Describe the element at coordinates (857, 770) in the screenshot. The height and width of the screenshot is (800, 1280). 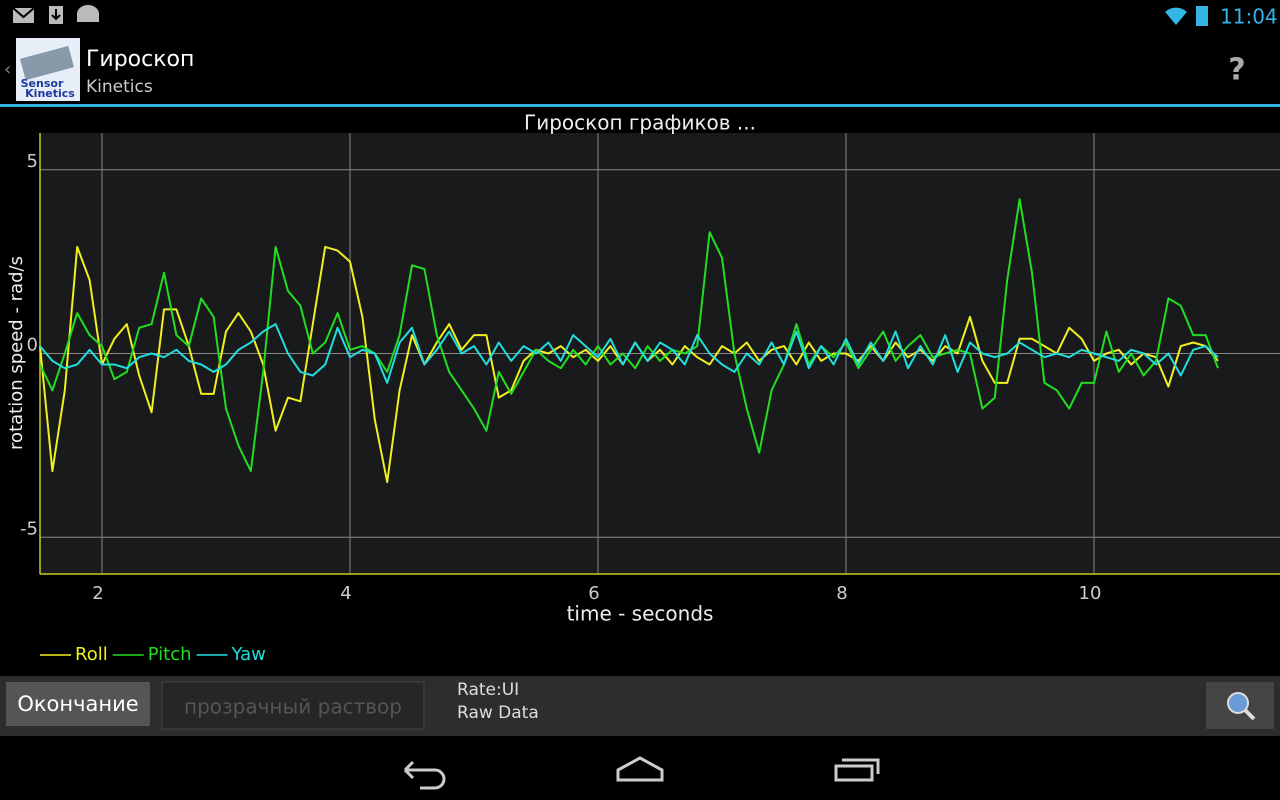
I see `recents-button` at that location.